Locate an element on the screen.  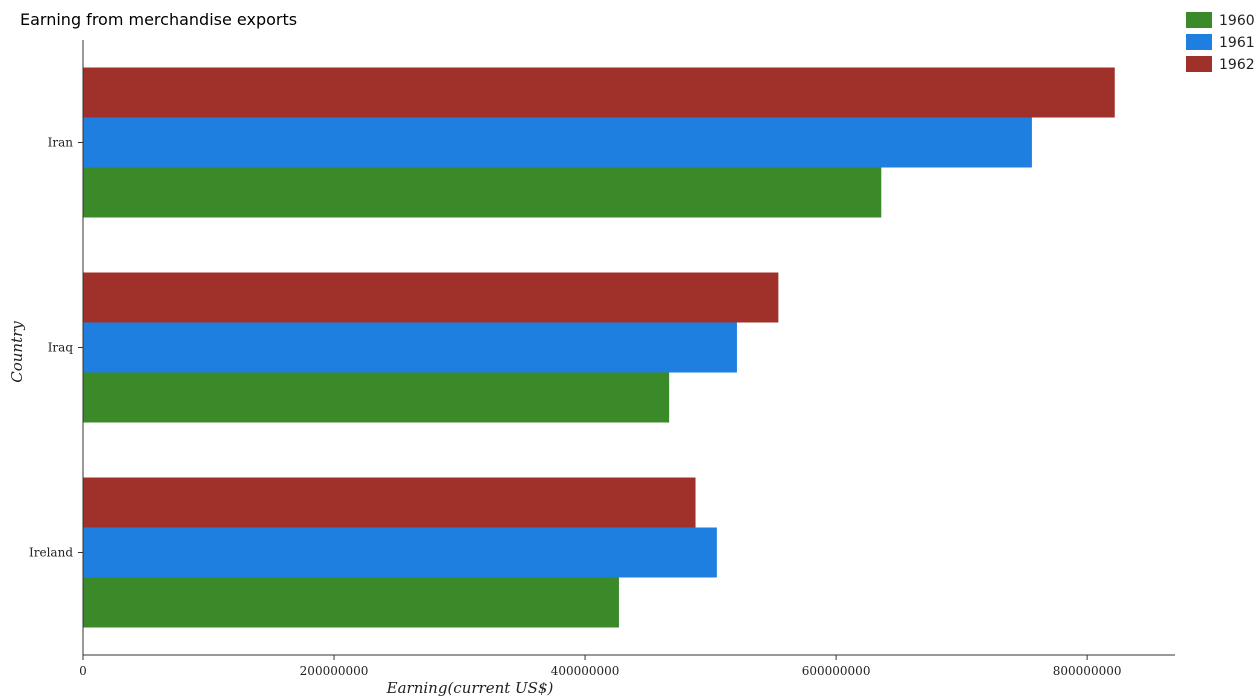
x-axis-label: Earning(current US$) is located at coordinates (470, 688).